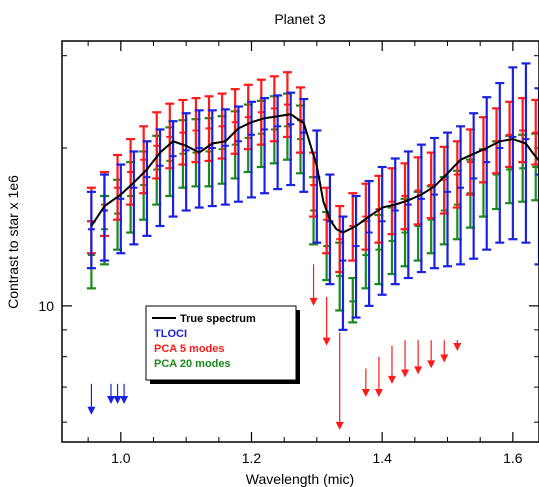 The width and height of the screenshot is (539, 487). What do you see at coordinates (382, 458) in the screenshot?
I see `x-tick-label: 1.4` at bounding box center [382, 458].